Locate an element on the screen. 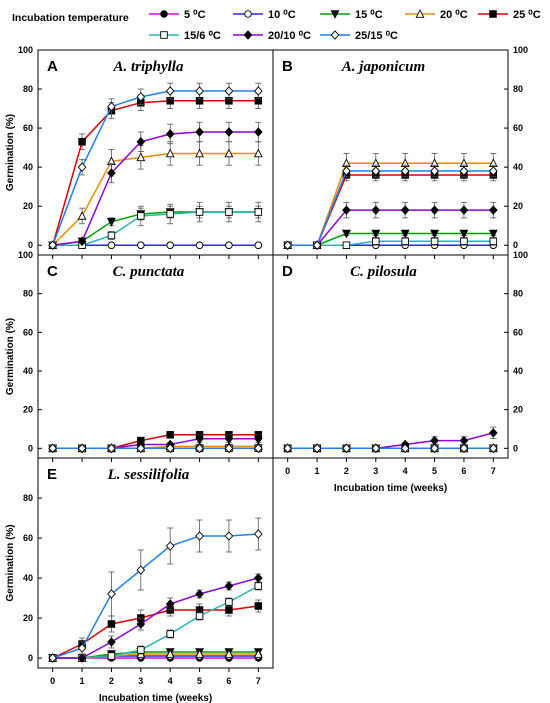 This screenshot has height=703, width=550. panel-a-ylabel: Germination (%) is located at coordinates (10, 152).